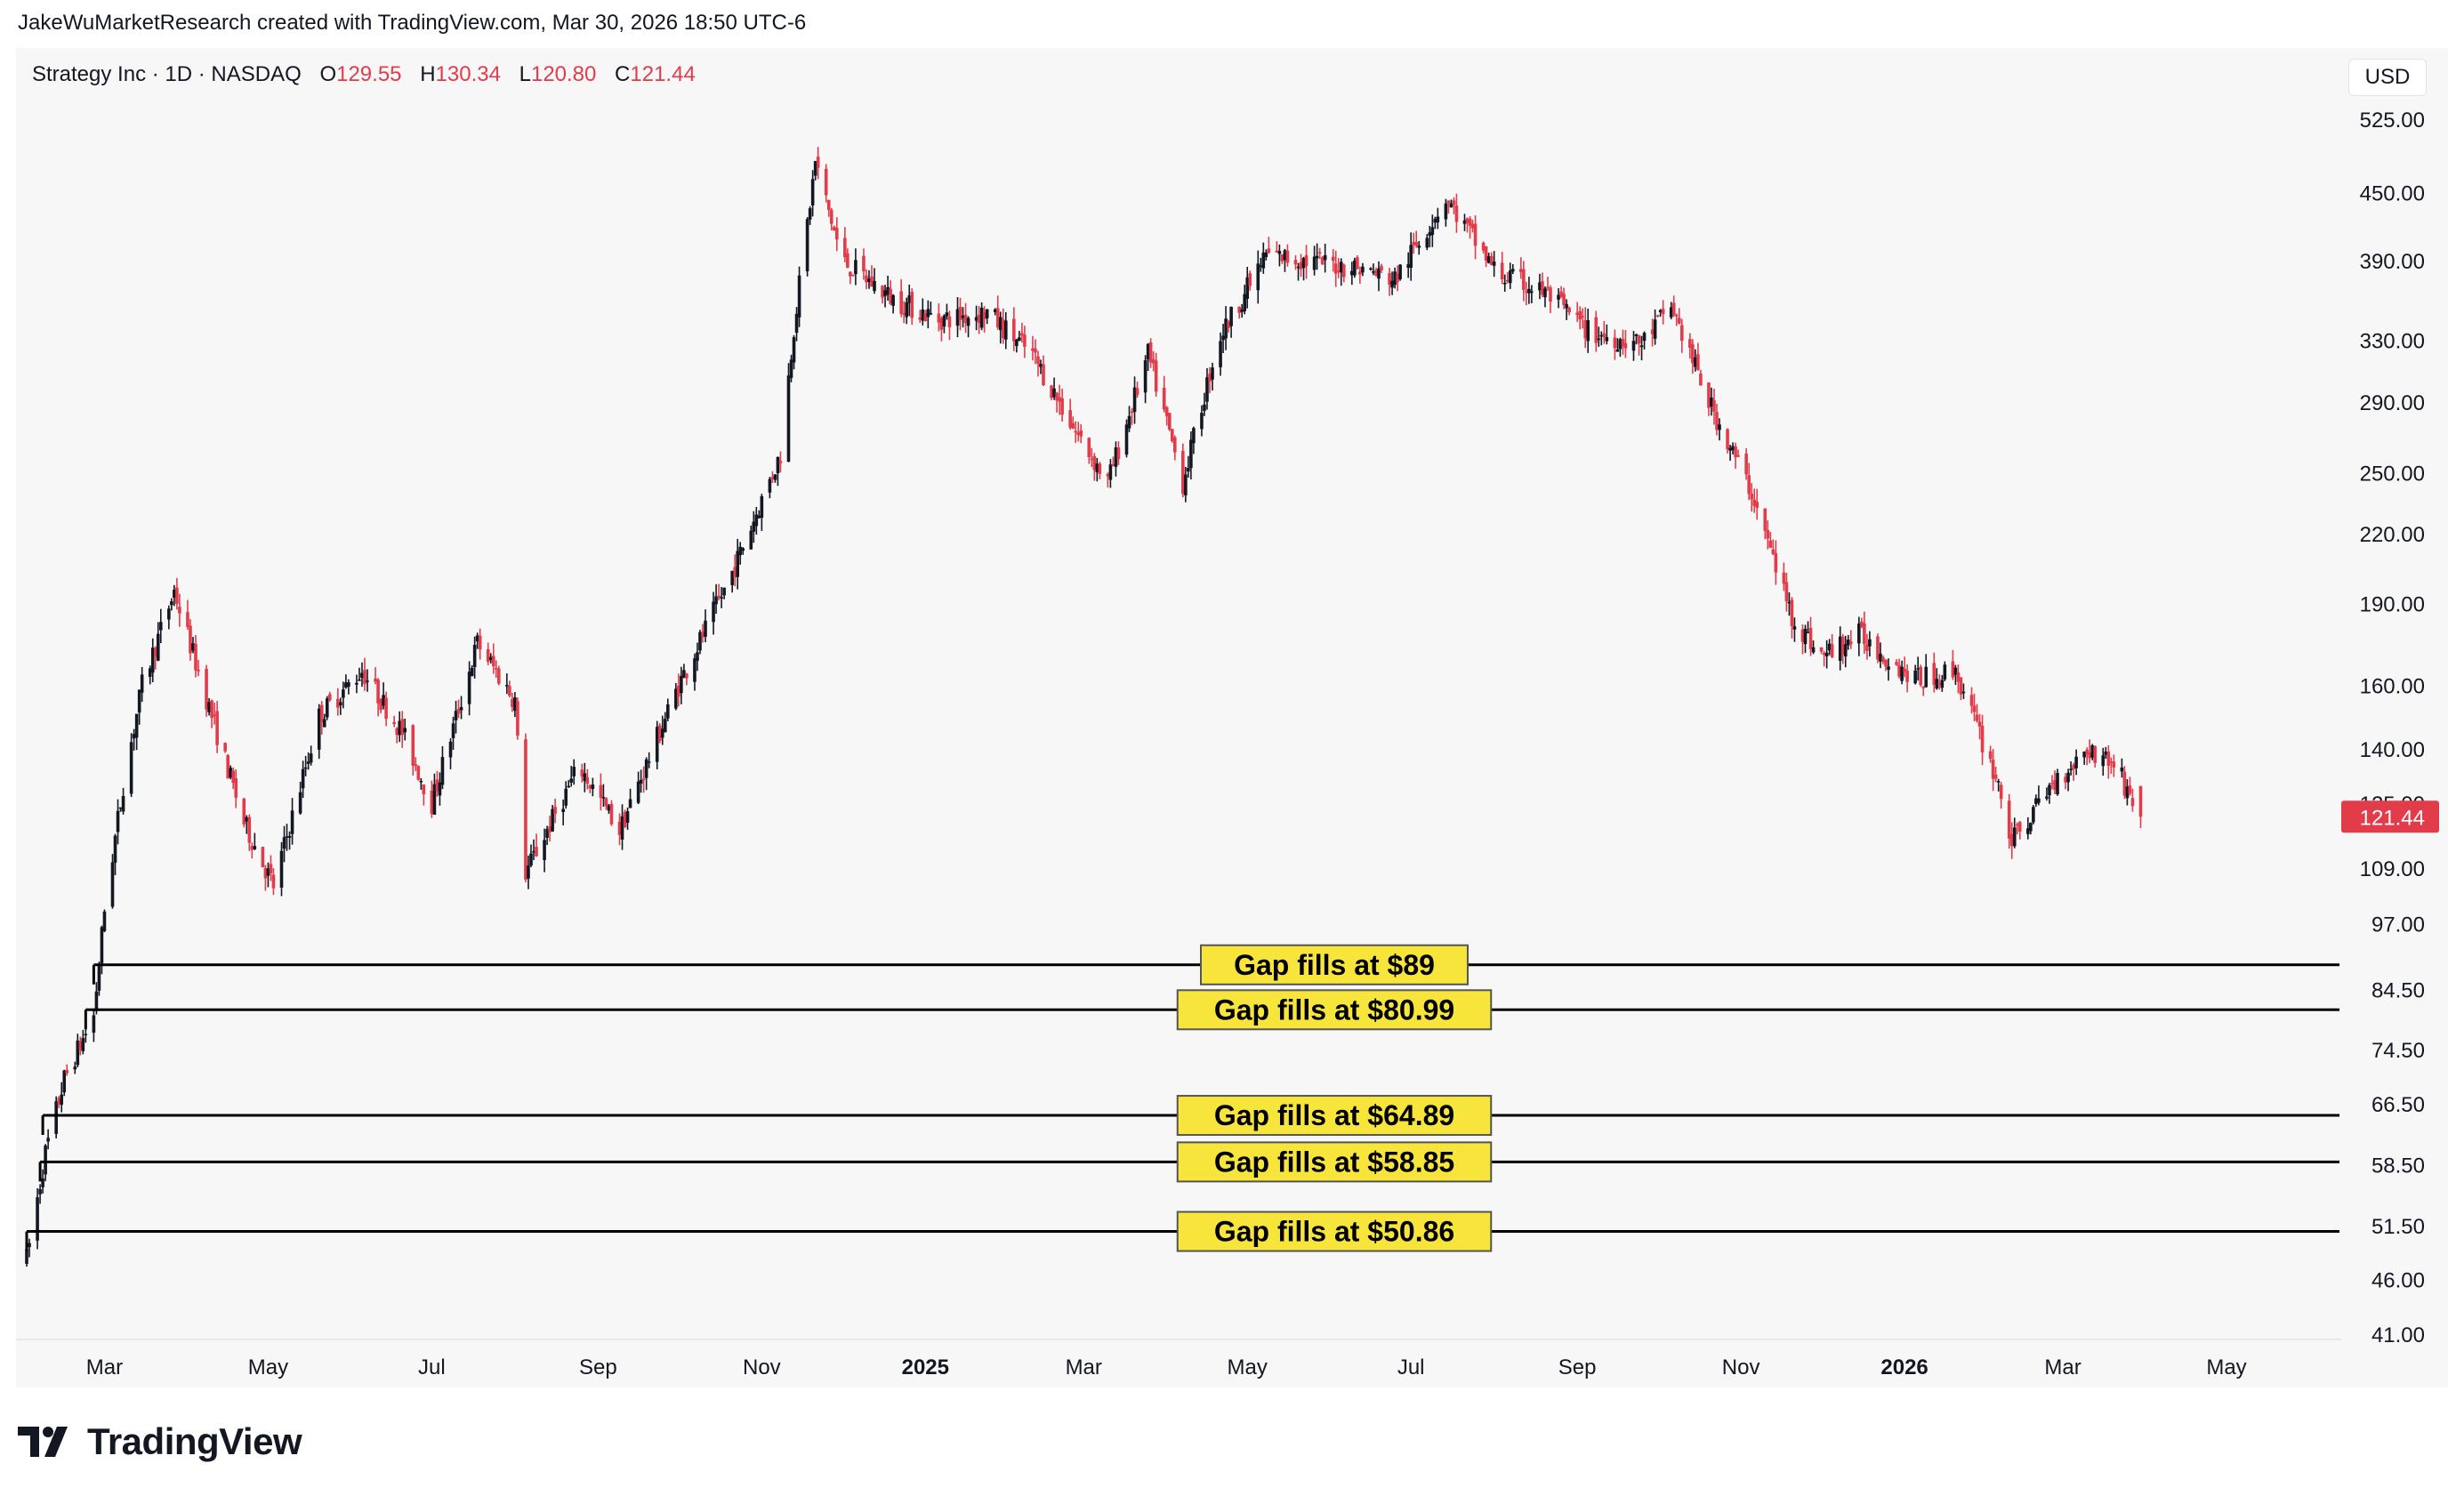 The width and height of the screenshot is (2464, 1496). Describe the element at coordinates (1904, 1367) in the screenshot. I see `x-tick-label: 2026` at that location.